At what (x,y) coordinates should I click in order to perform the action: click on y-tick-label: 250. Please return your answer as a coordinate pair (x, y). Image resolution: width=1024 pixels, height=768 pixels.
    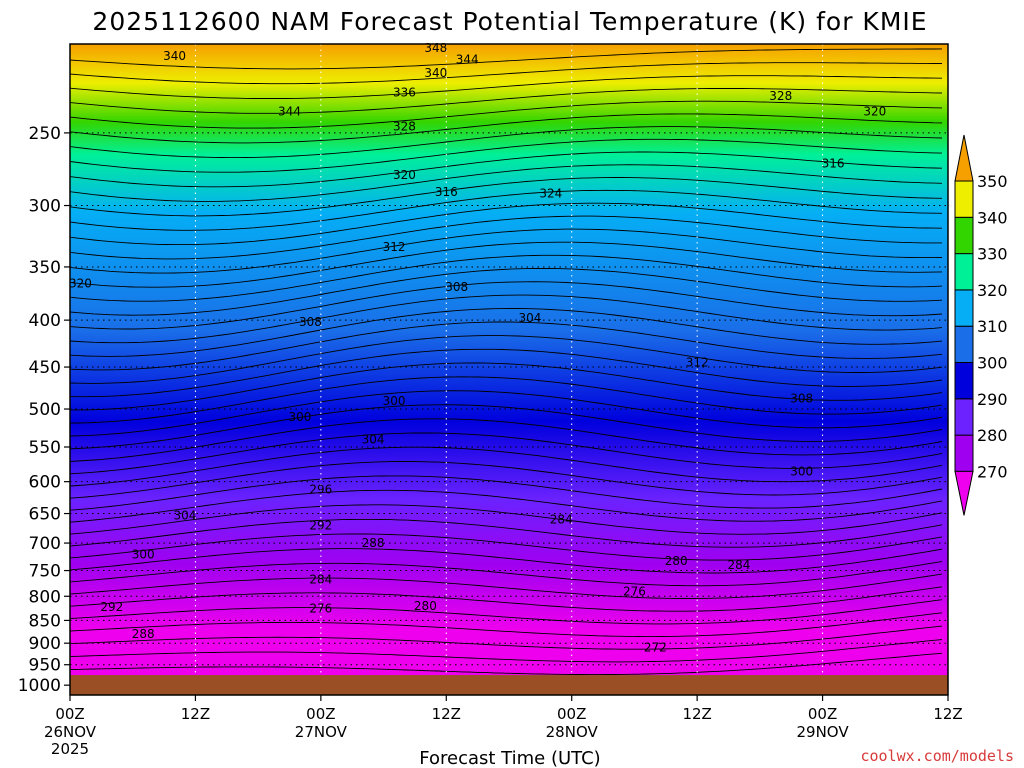
    Looking at the image, I should click on (45, 134).